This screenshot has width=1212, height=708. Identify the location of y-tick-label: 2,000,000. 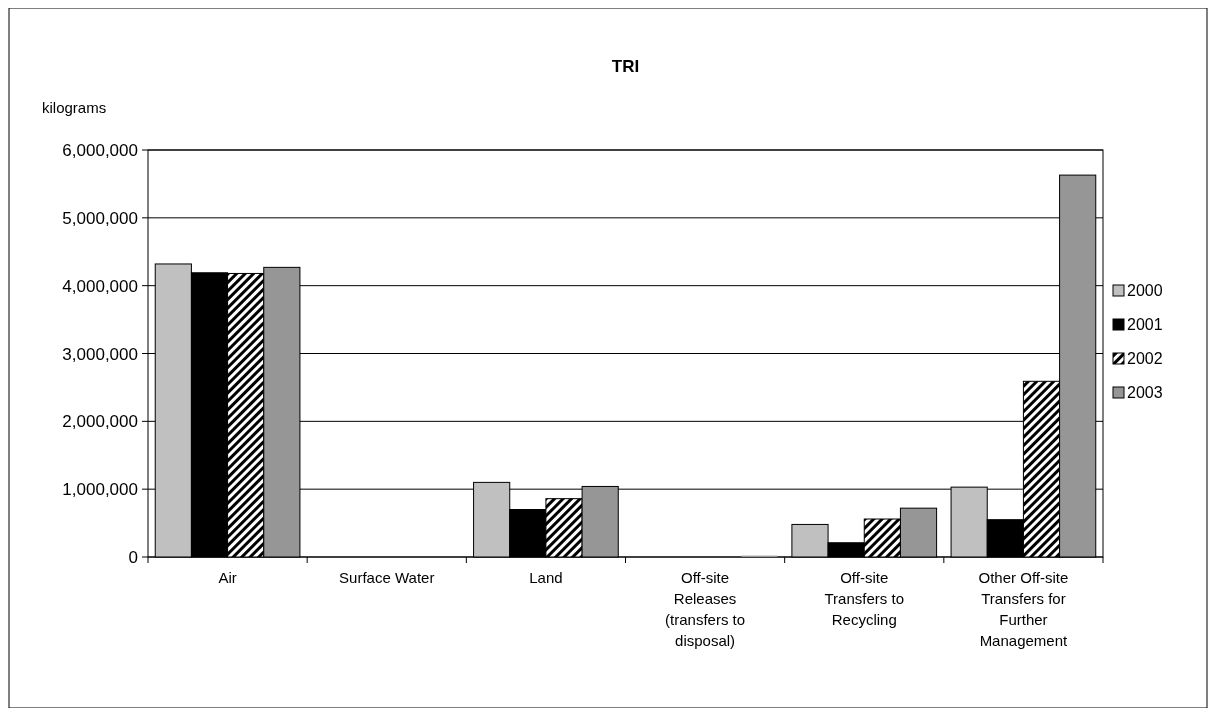
(100, 422).